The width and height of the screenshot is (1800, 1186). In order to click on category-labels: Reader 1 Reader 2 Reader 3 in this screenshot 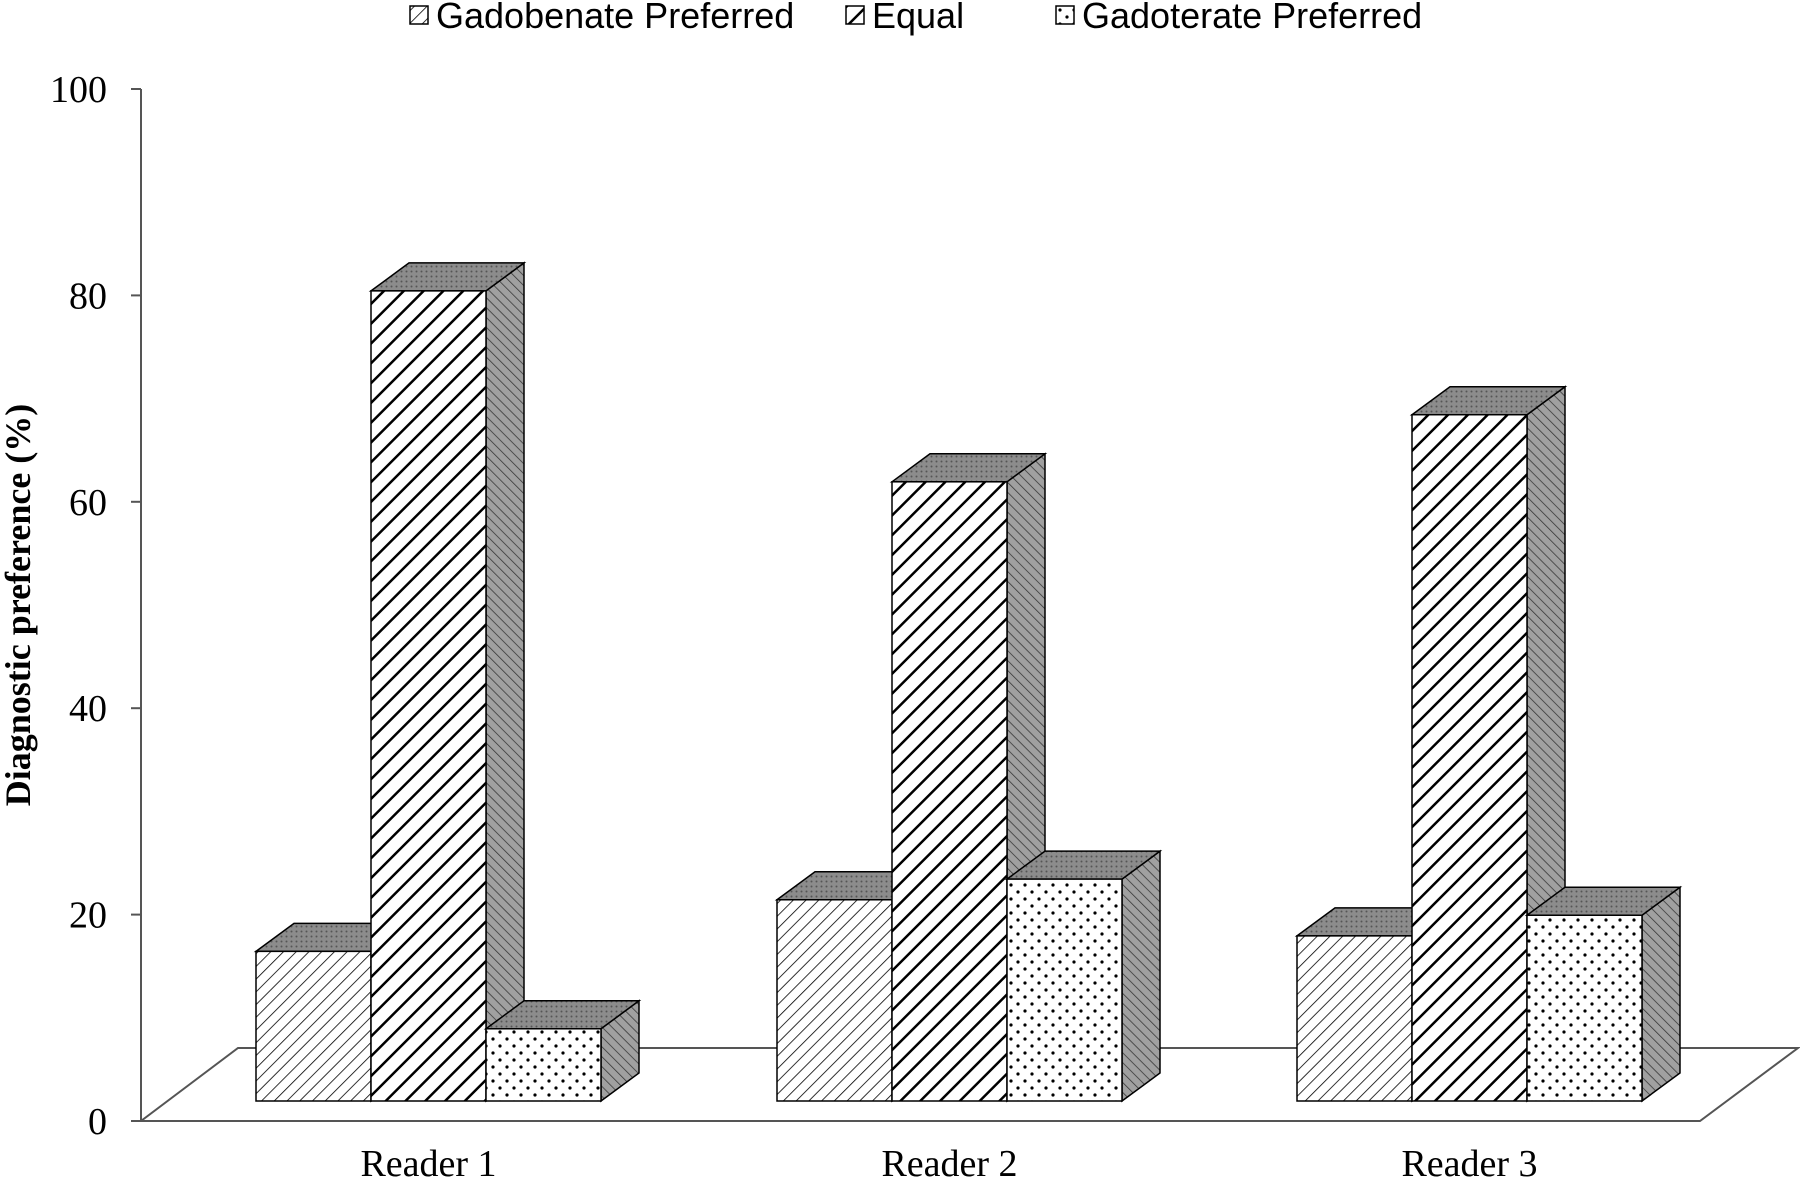, I will do `click(948, 1164)`.